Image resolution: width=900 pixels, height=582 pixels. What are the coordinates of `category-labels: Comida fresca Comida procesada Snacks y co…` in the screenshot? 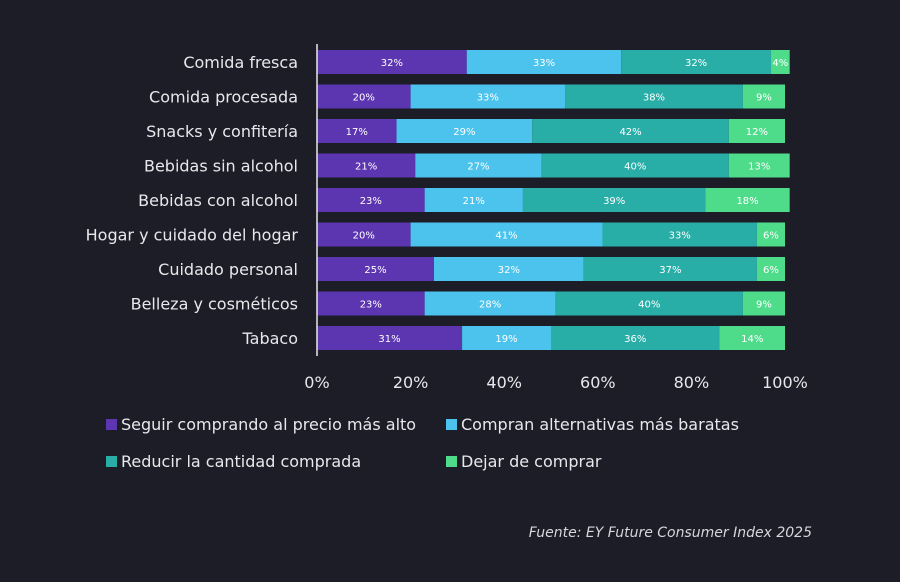 It's located at (192, 200).